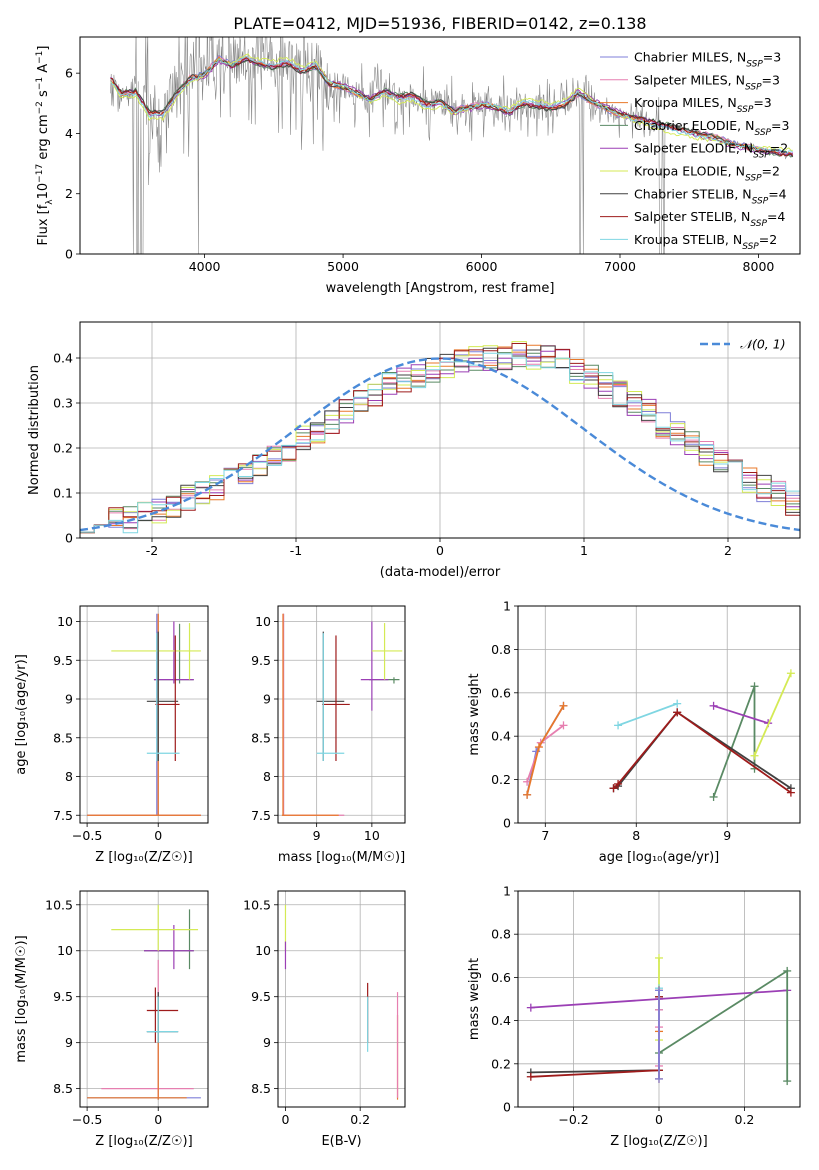  Describe the element at coordinates (692, 216) in the screenshot. I see `legend-label-part: Salpeter STELIB, N` at that location.